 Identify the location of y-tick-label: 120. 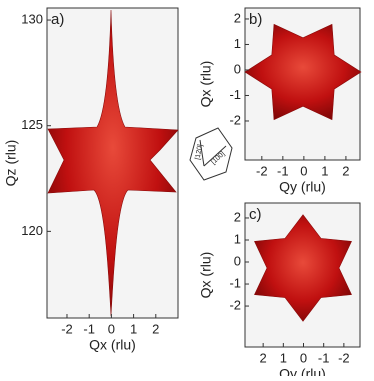
(32, 230).